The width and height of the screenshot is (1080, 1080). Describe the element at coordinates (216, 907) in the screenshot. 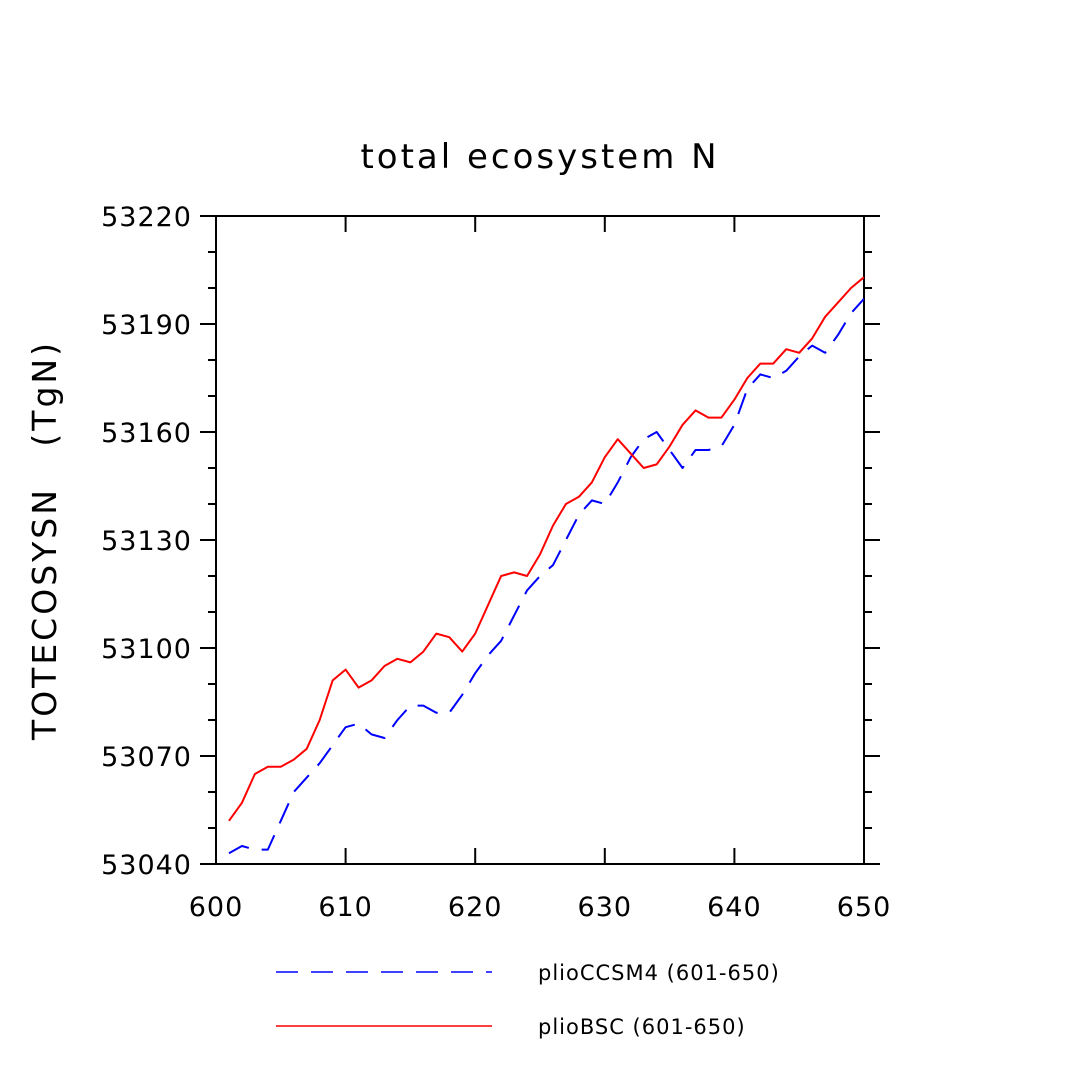

I see `x-tick-label: 600` at that location.